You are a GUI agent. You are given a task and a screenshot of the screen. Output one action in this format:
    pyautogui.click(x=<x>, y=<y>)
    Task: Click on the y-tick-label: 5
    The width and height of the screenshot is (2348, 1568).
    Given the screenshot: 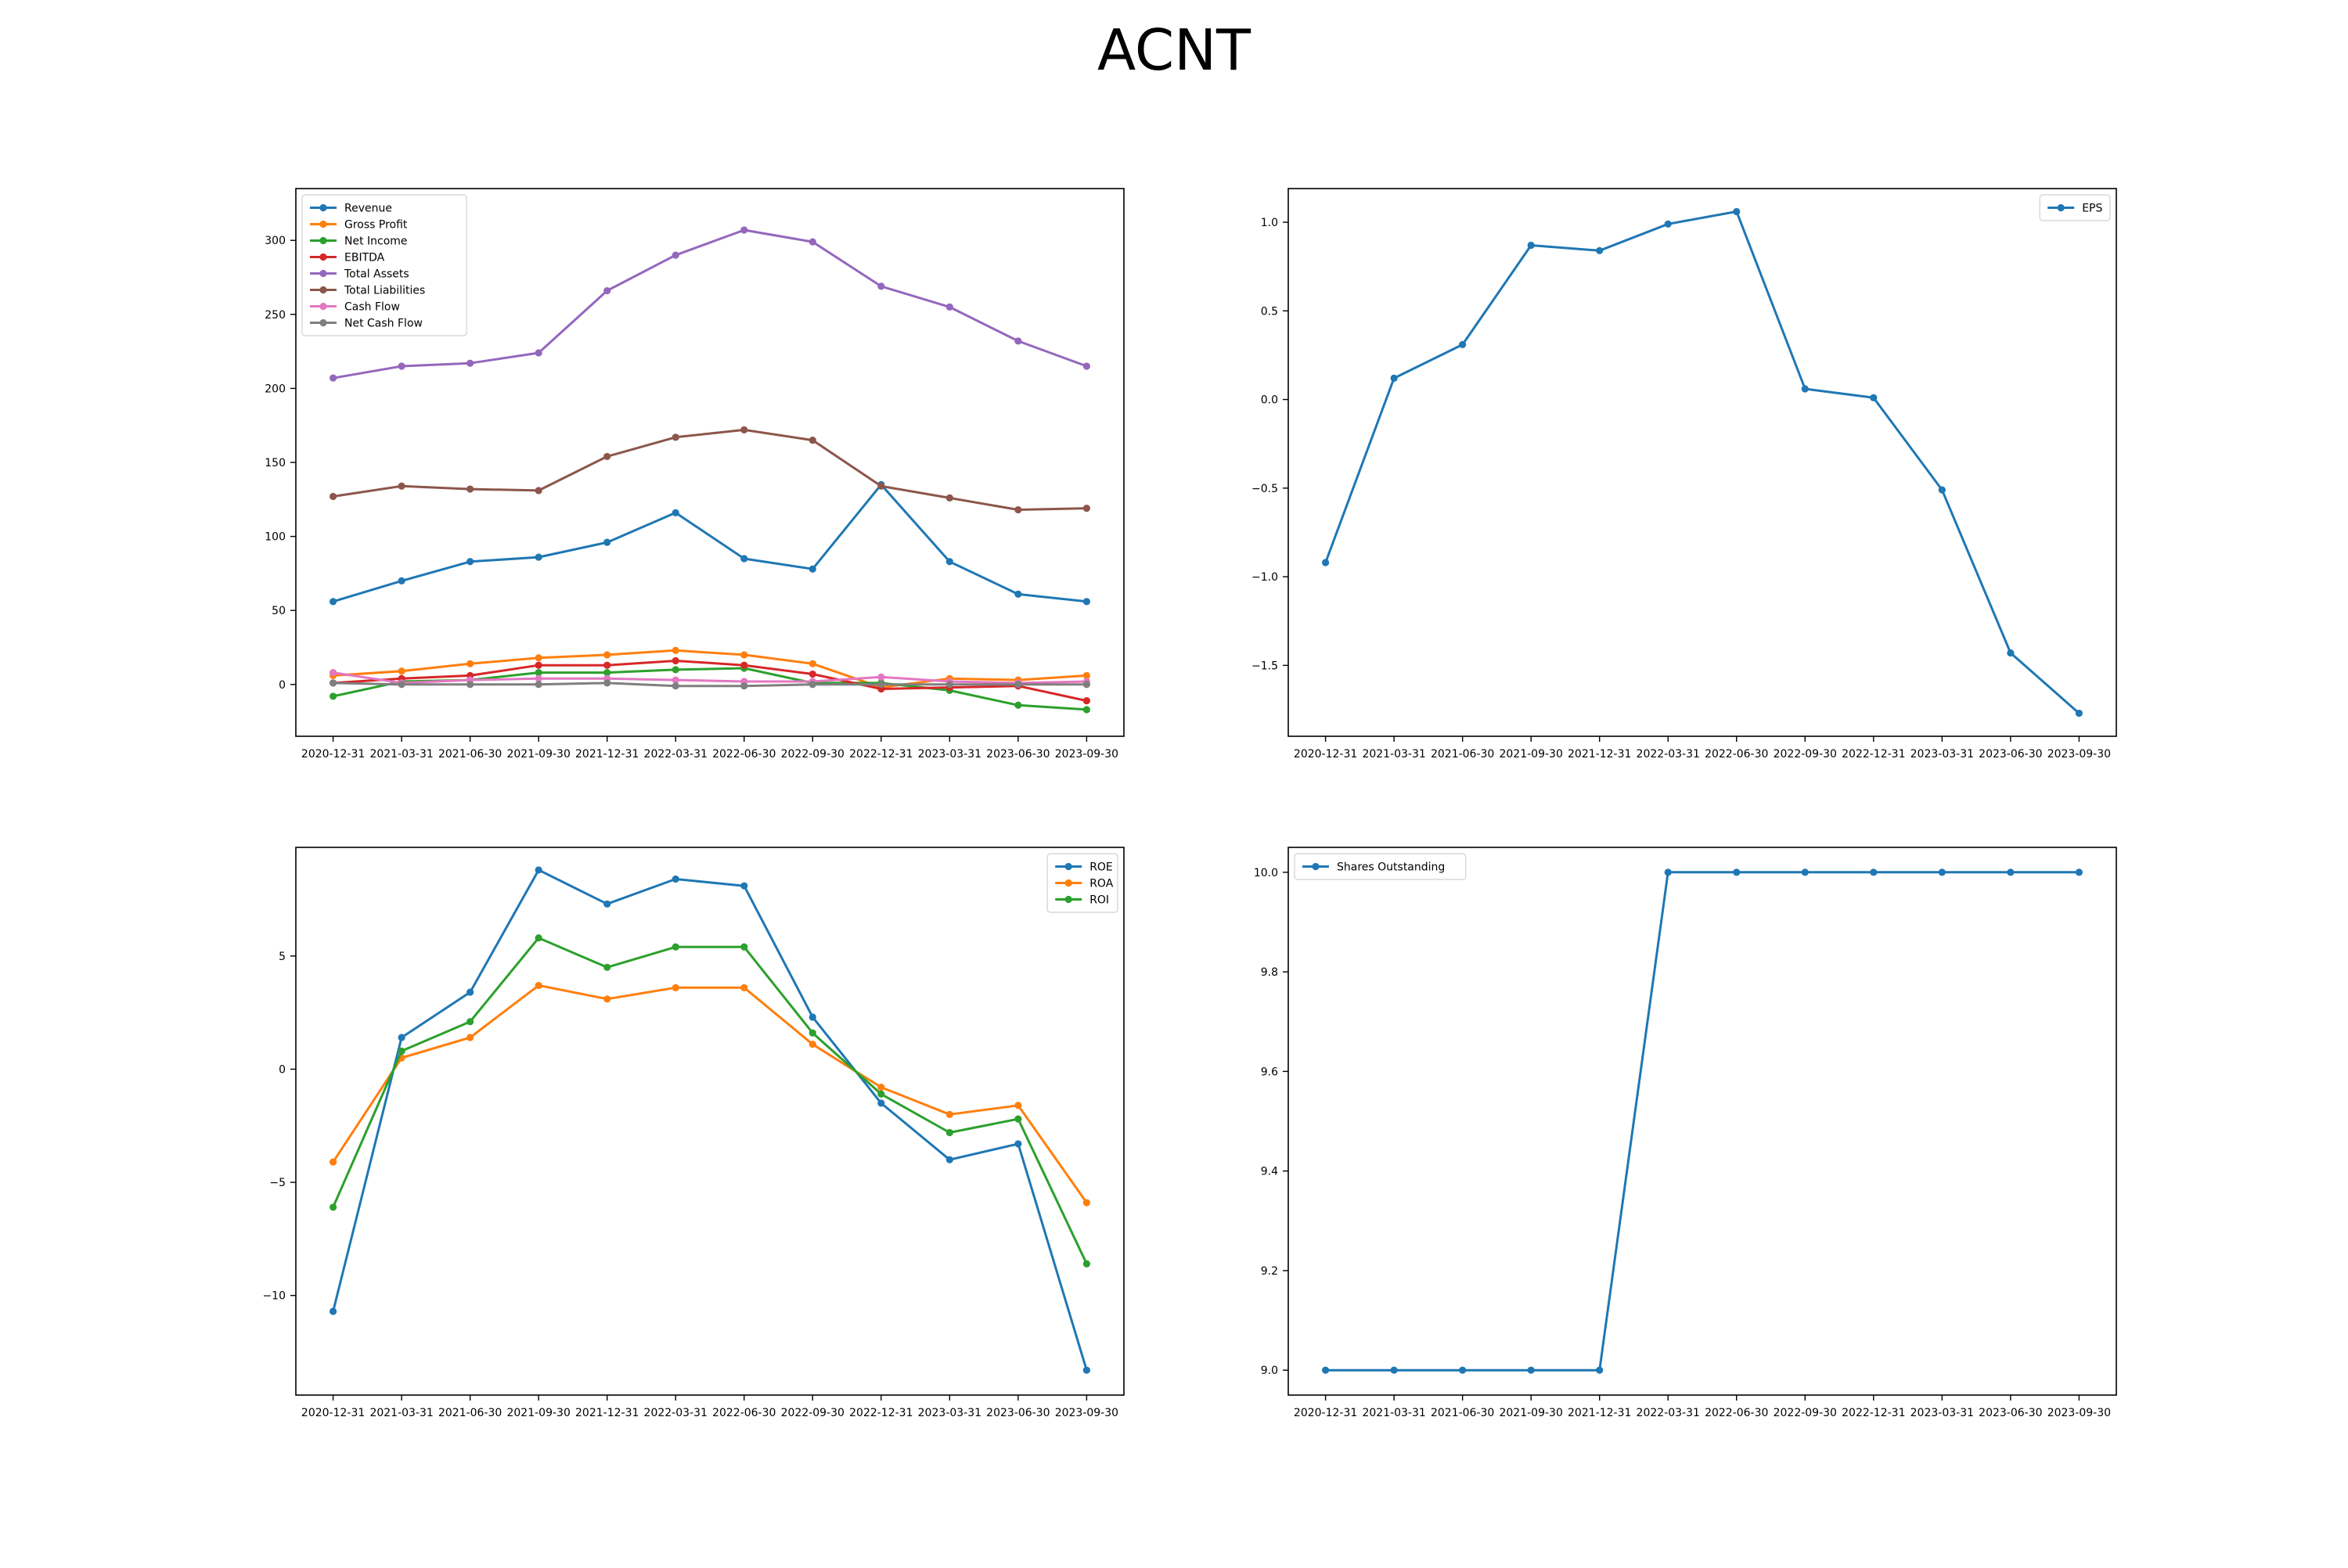 What is the action you would take?
    pyautogui.click(x=282, y=957)
    